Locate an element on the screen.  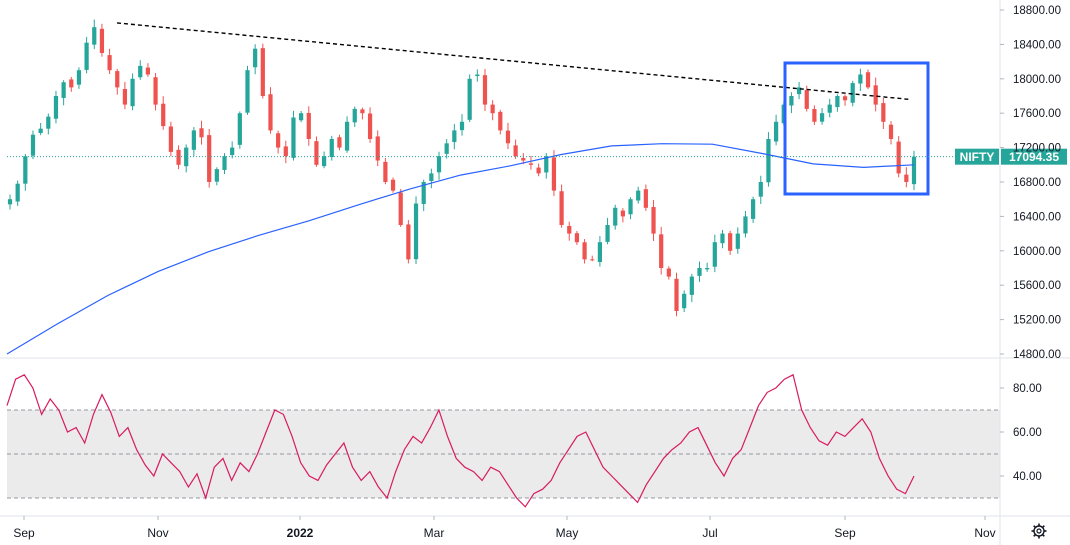
resistance-trendline is located at coordinates (513, 61).